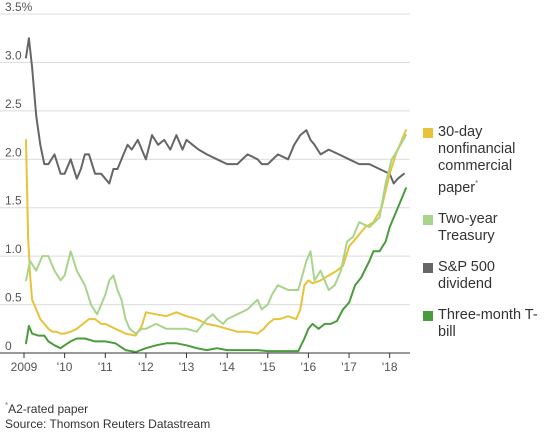  What do you see at coordinates (13, 249) in the screenshot?
I see `y-tick-label: 1.0` at bounding box center [13, 249].